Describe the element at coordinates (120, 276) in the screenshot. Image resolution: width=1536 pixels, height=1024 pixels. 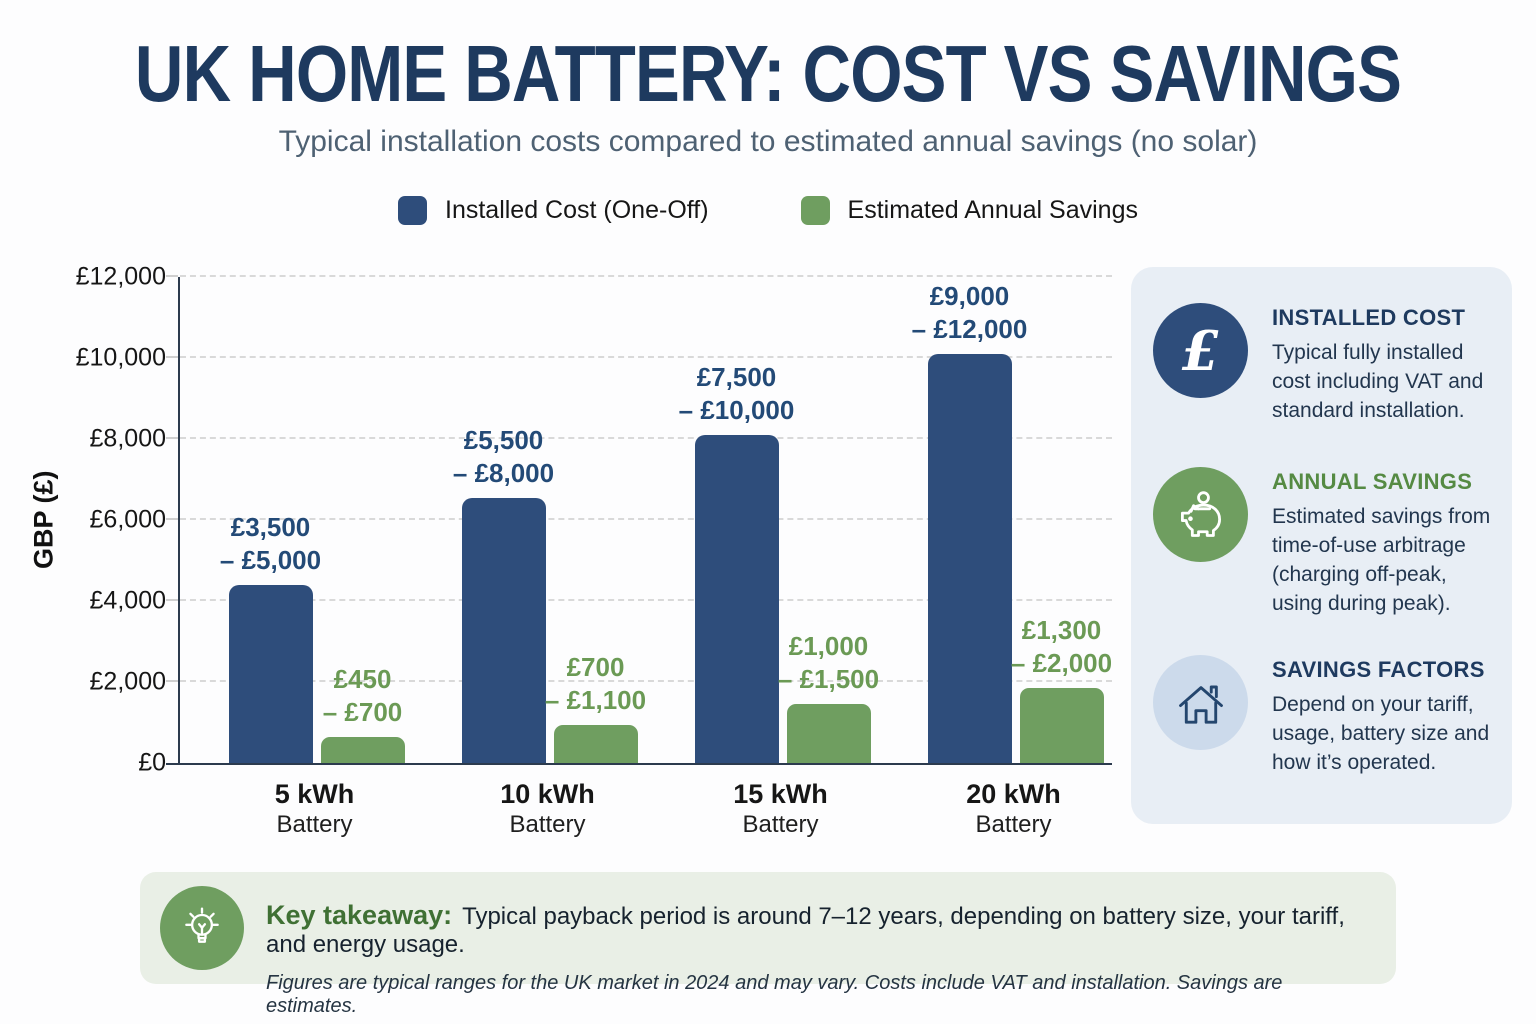
I see `y-tick-label: £12,000` at that location.